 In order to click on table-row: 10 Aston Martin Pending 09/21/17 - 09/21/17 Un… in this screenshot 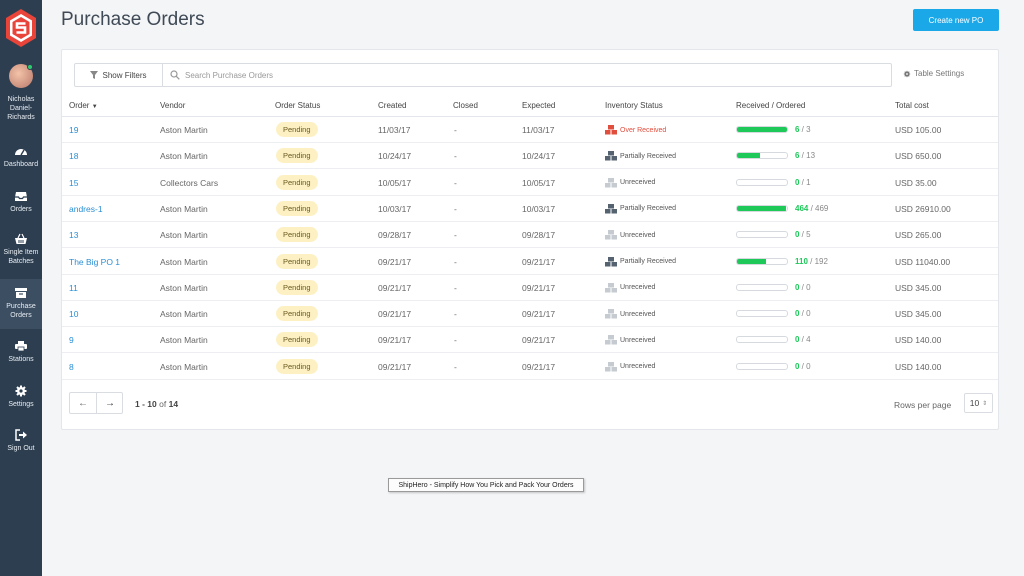, I will do `click(530, 314)`.